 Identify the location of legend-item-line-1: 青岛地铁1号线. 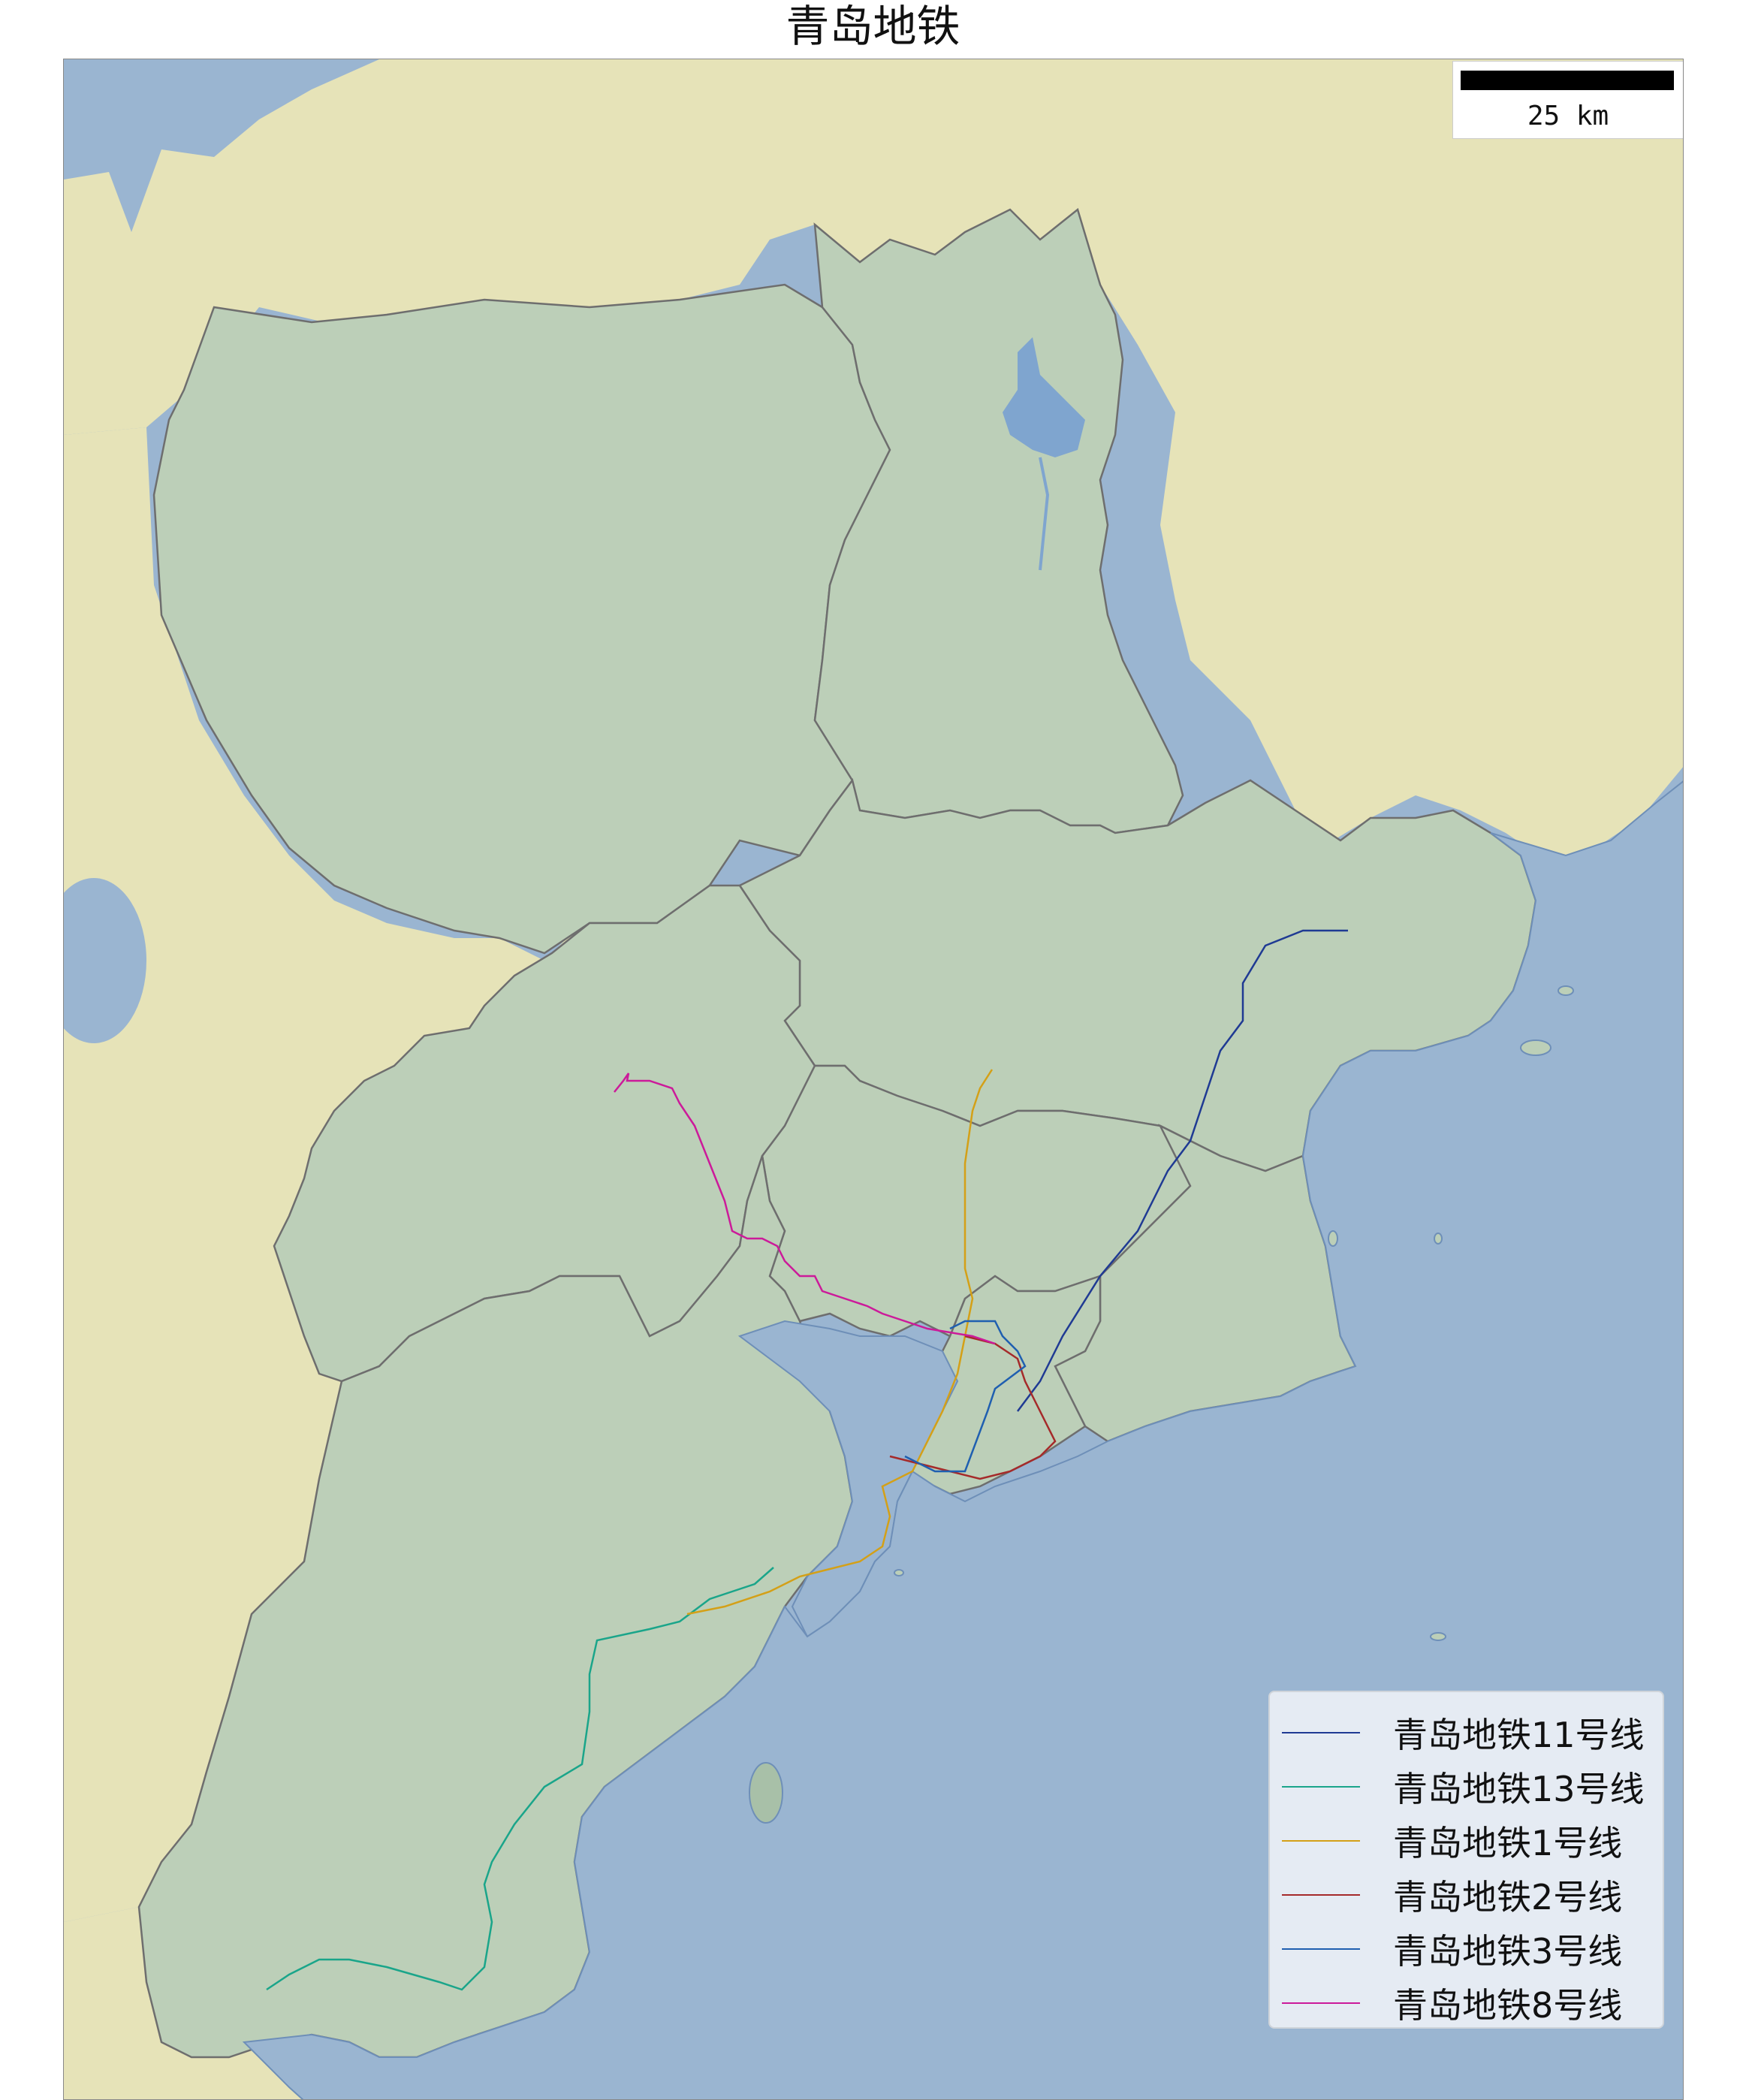
(1472, 1841).